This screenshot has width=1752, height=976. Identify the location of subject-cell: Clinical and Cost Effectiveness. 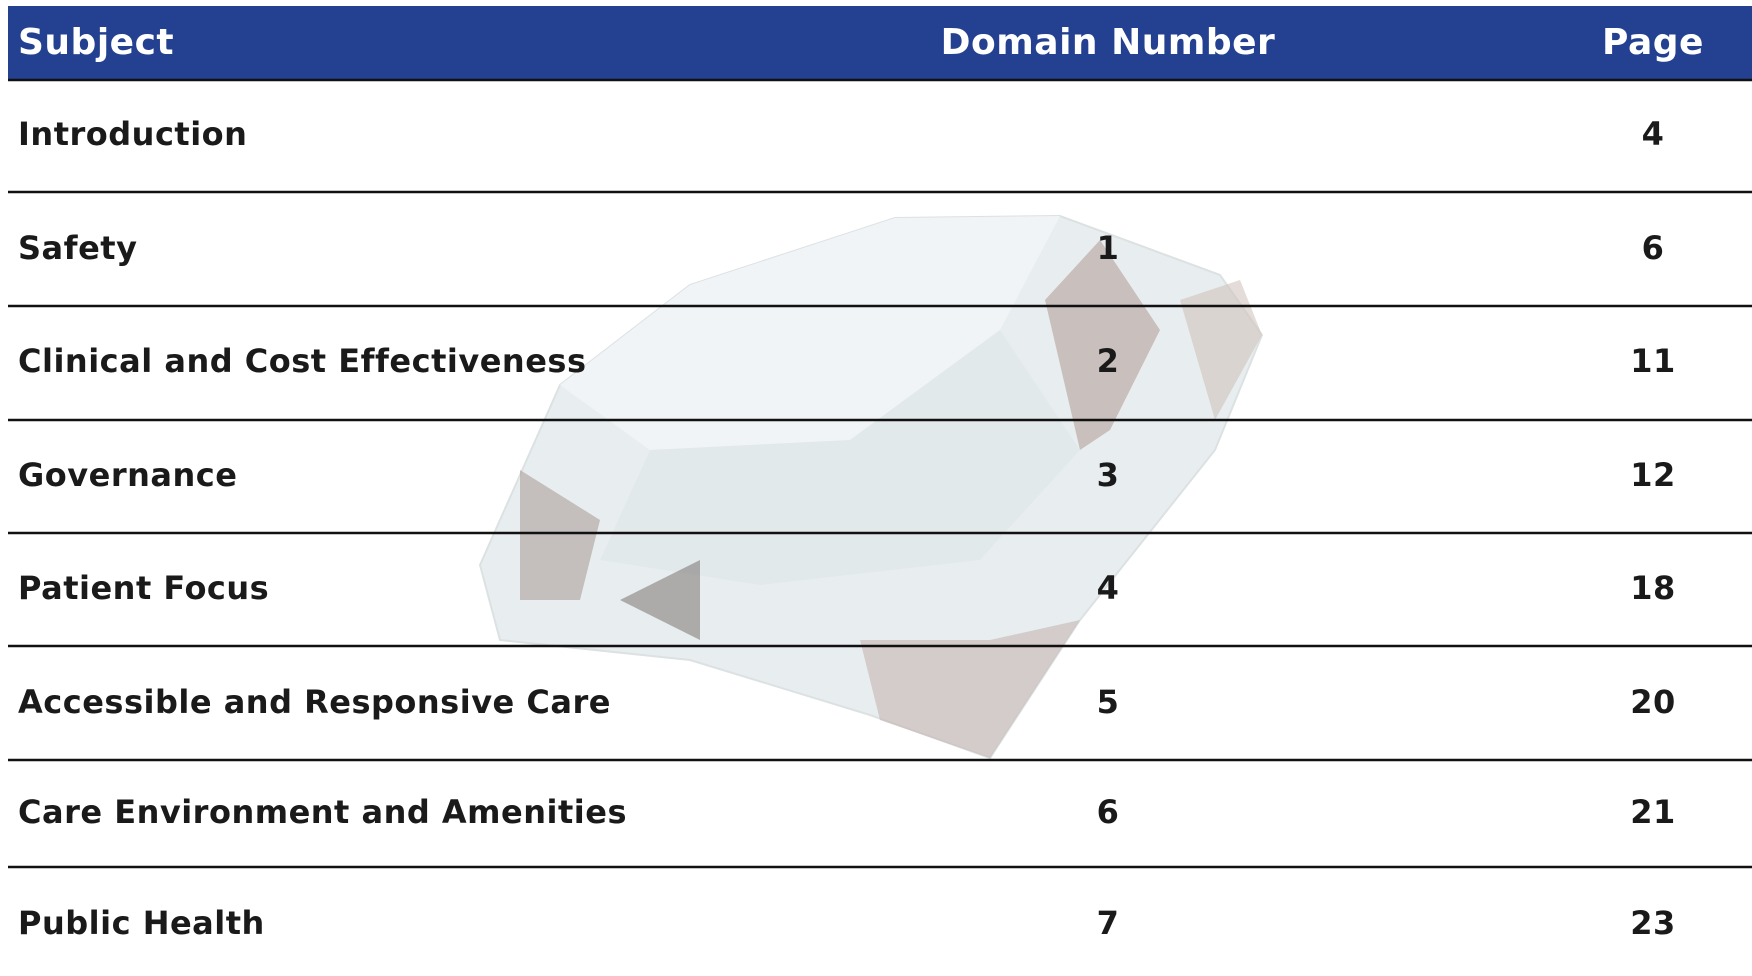
(302, 361).